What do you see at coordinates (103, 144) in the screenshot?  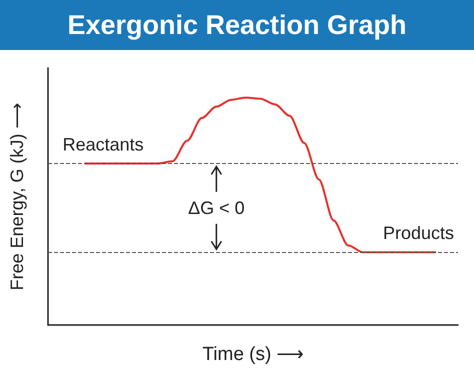 I see `annotation: Reactants` at bounding box center [103, 144].